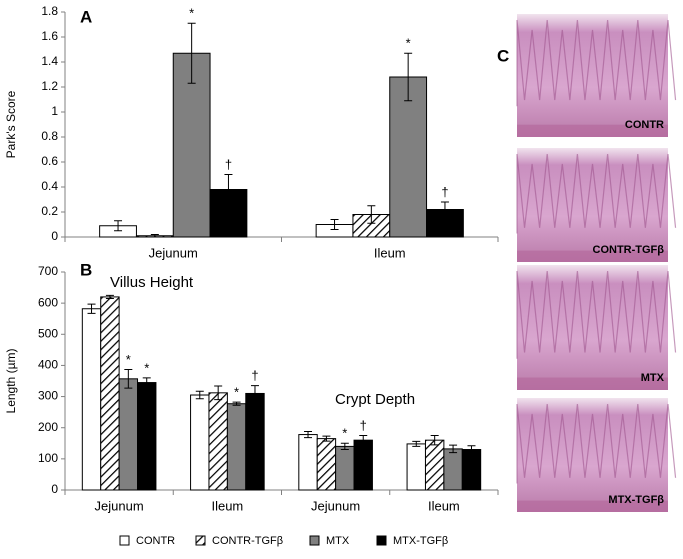  What do you see at coordinates (48, 333) in the screenshot?
I see `y-tick-label: 500` at bounding box center [48, 333].